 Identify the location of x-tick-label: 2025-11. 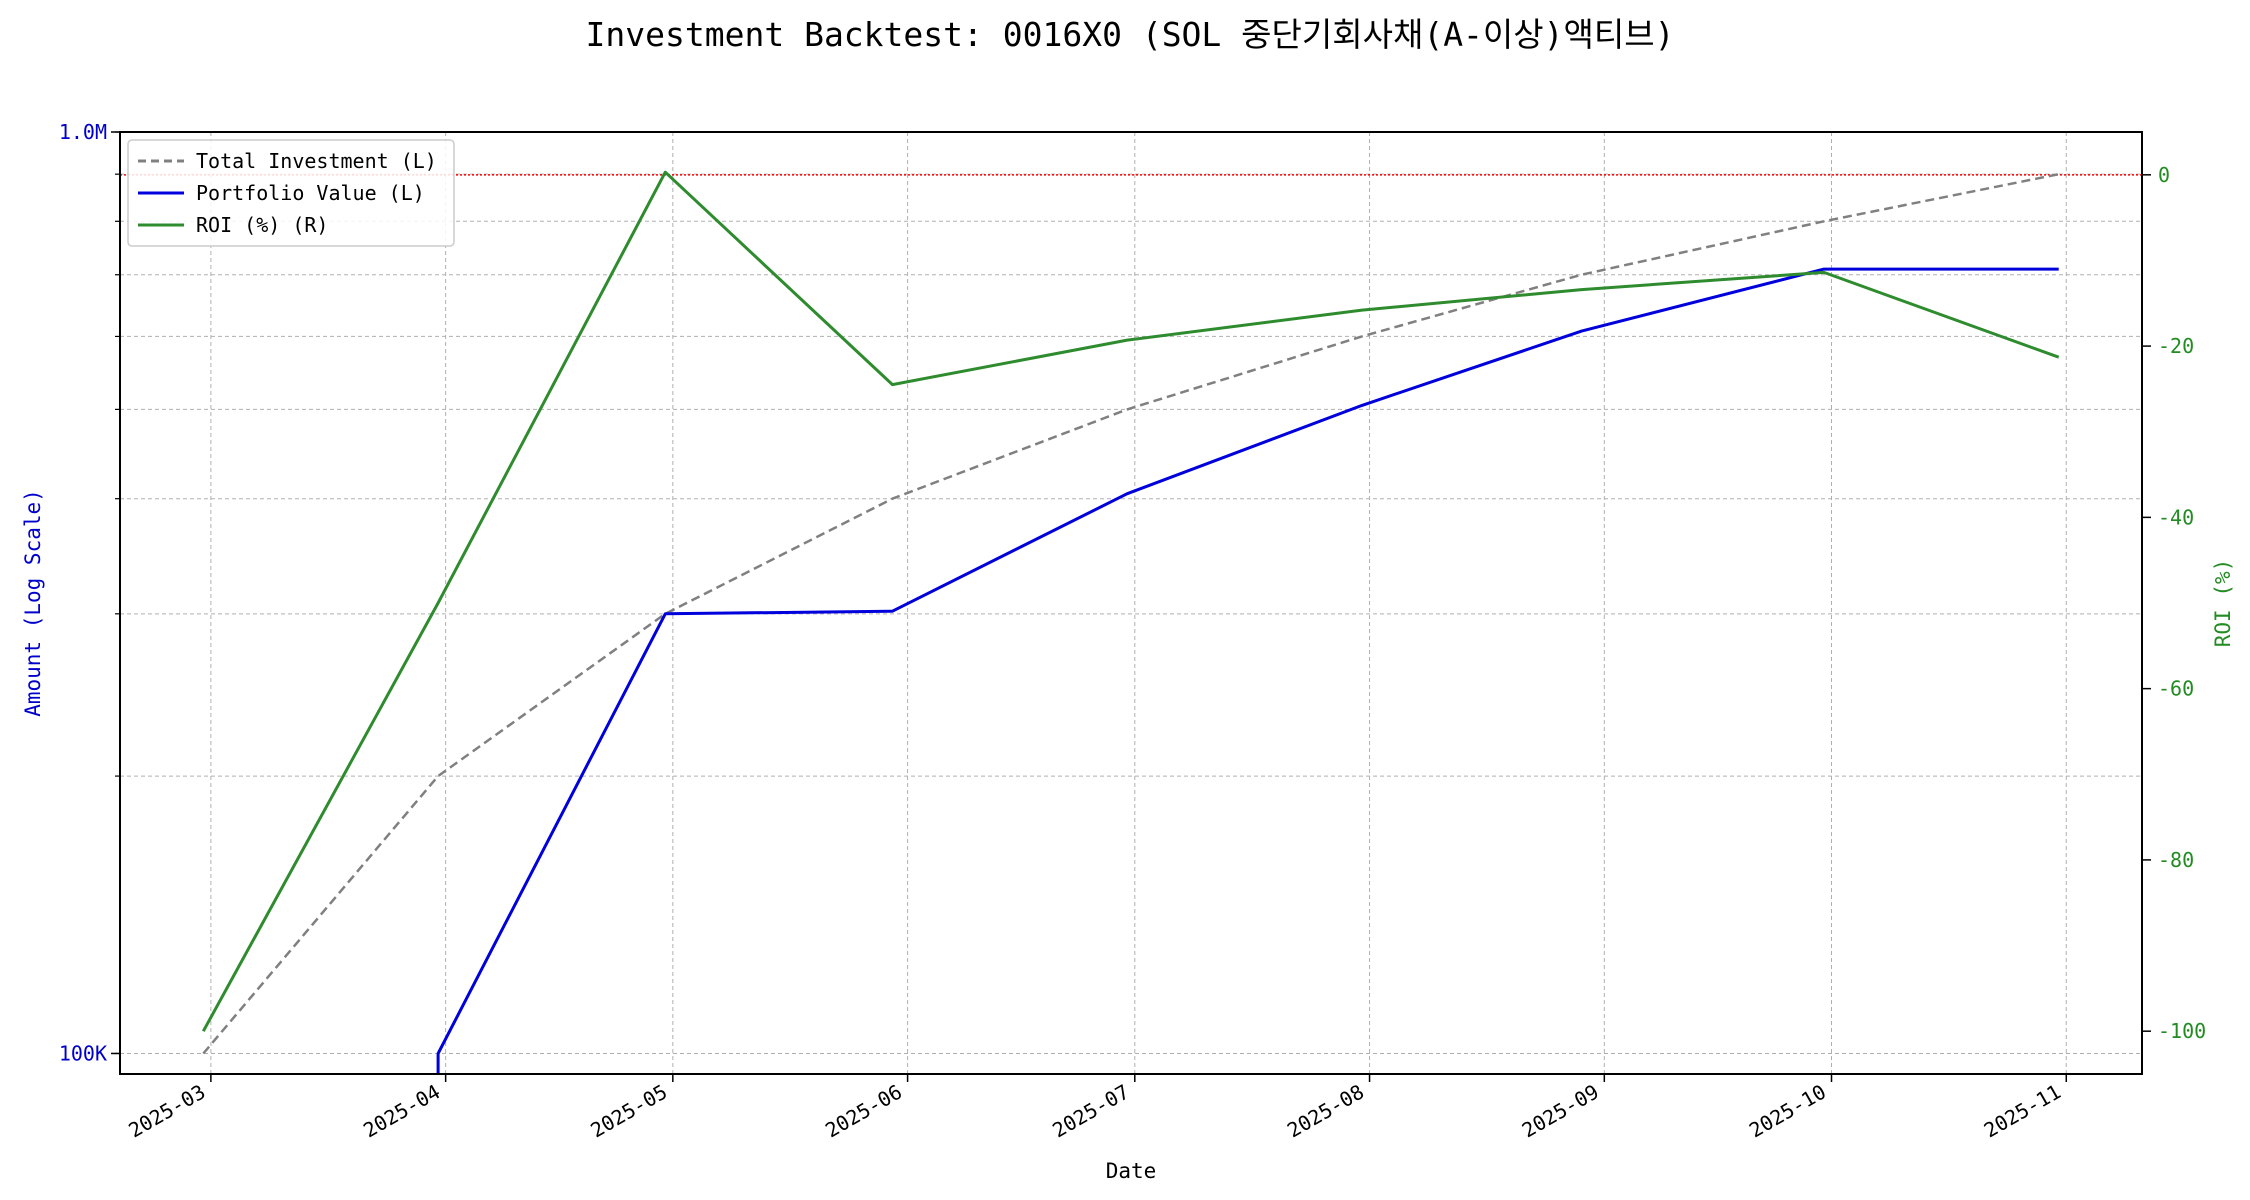
(2022, 1111).